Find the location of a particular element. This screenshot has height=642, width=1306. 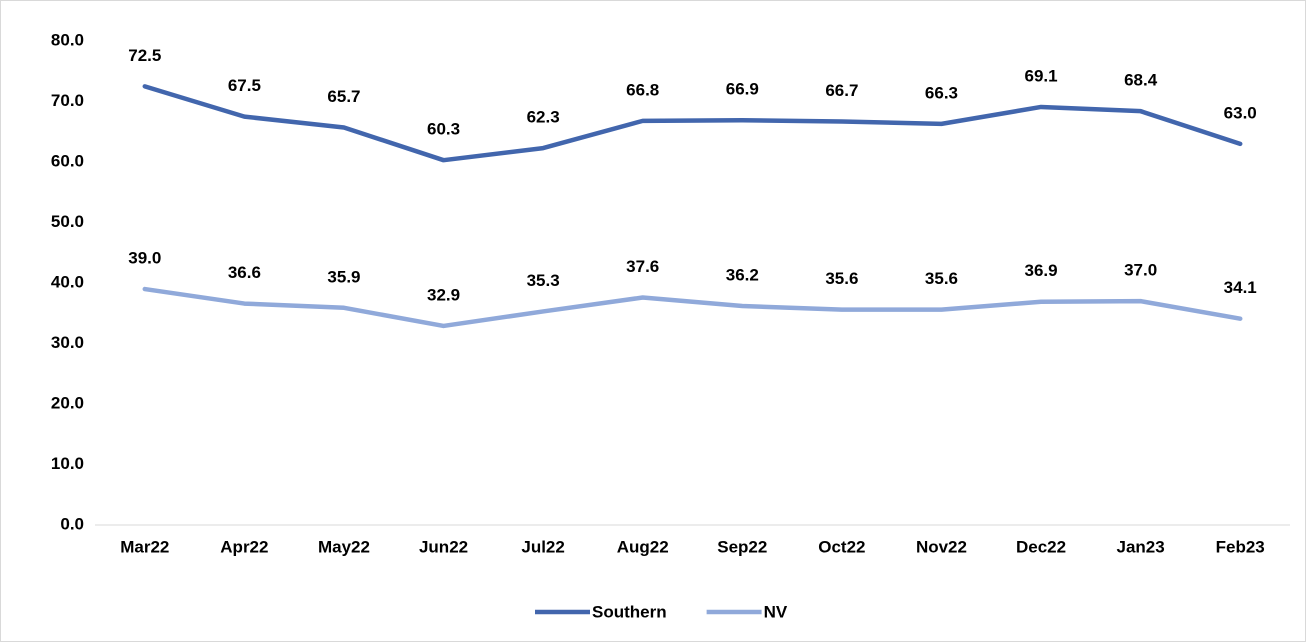

data-label: 36.2 is located at coordinates (742, 274).